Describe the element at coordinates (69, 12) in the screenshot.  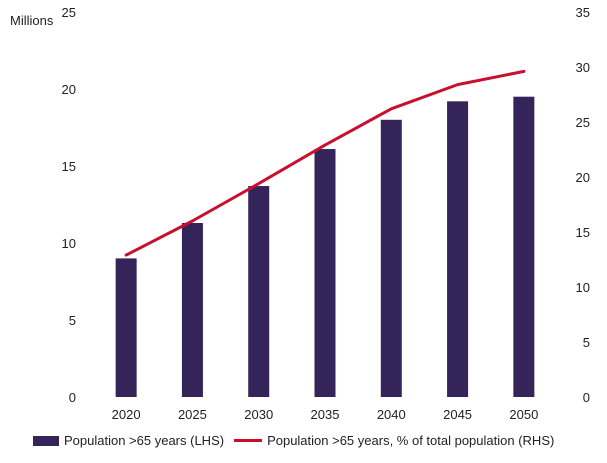
I see `left-axis-tick-label: 25` at that location.